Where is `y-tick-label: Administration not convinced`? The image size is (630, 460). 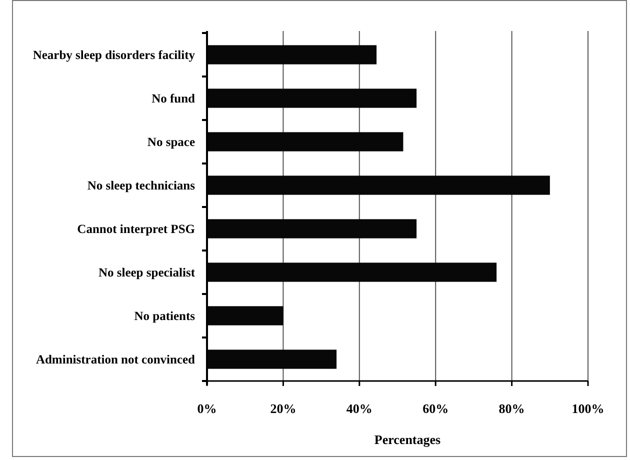
y-tick-label: Administration not convinced is located at coordinates (116, 359).